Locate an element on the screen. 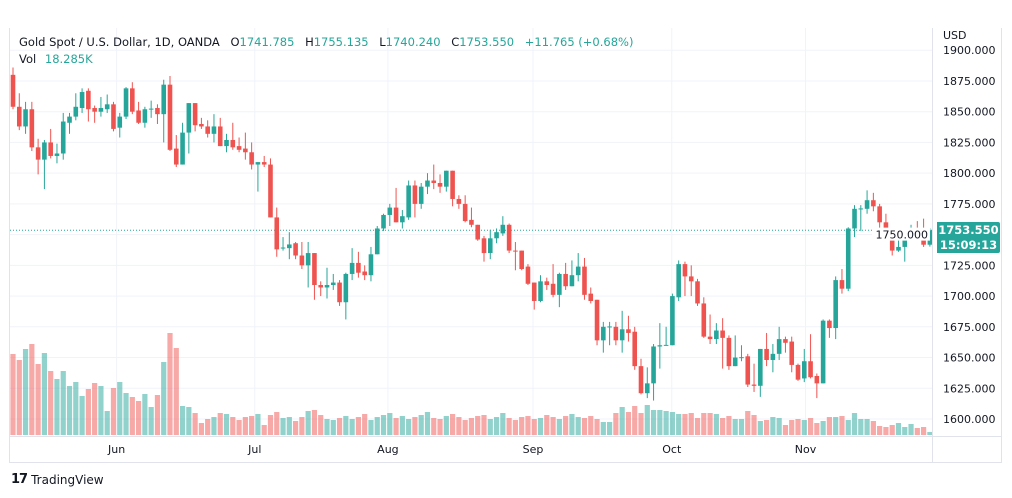 The height and width of the screenshot is (498, 1012). symbol-title: Gold Spot / U.S. Dollar, 1D, OANDA is located at coordinates (119, 42).